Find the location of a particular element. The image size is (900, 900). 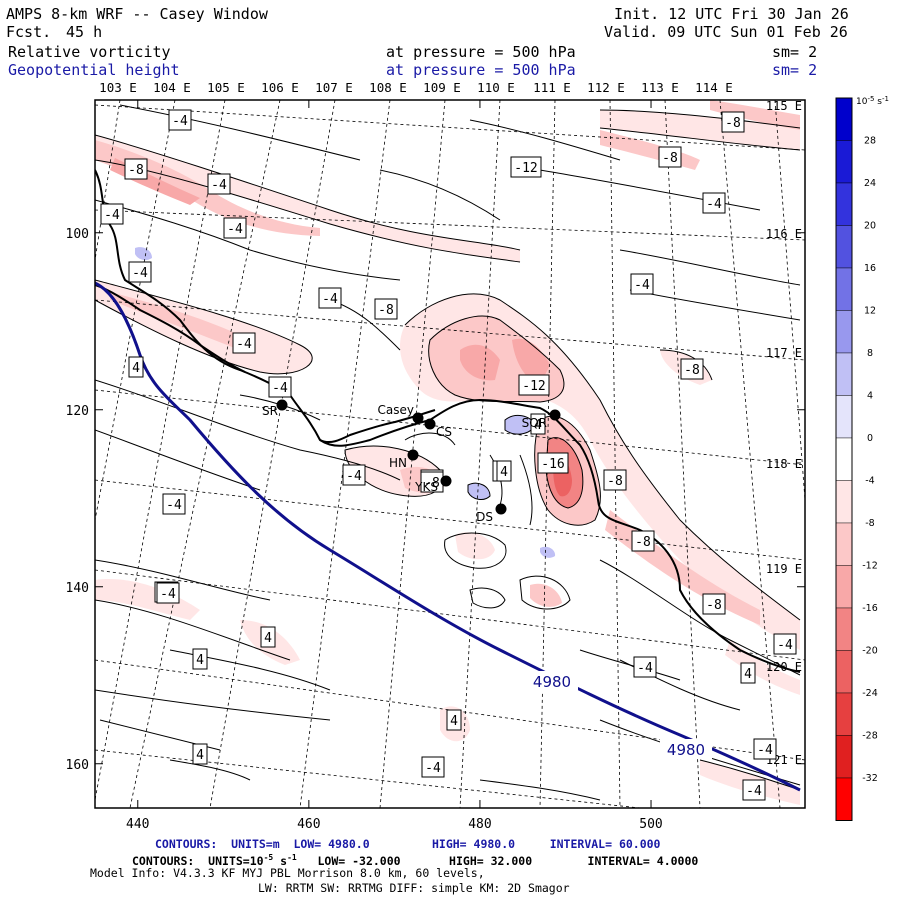

contour-label-box: -16 is located at coordinates (553, 463).